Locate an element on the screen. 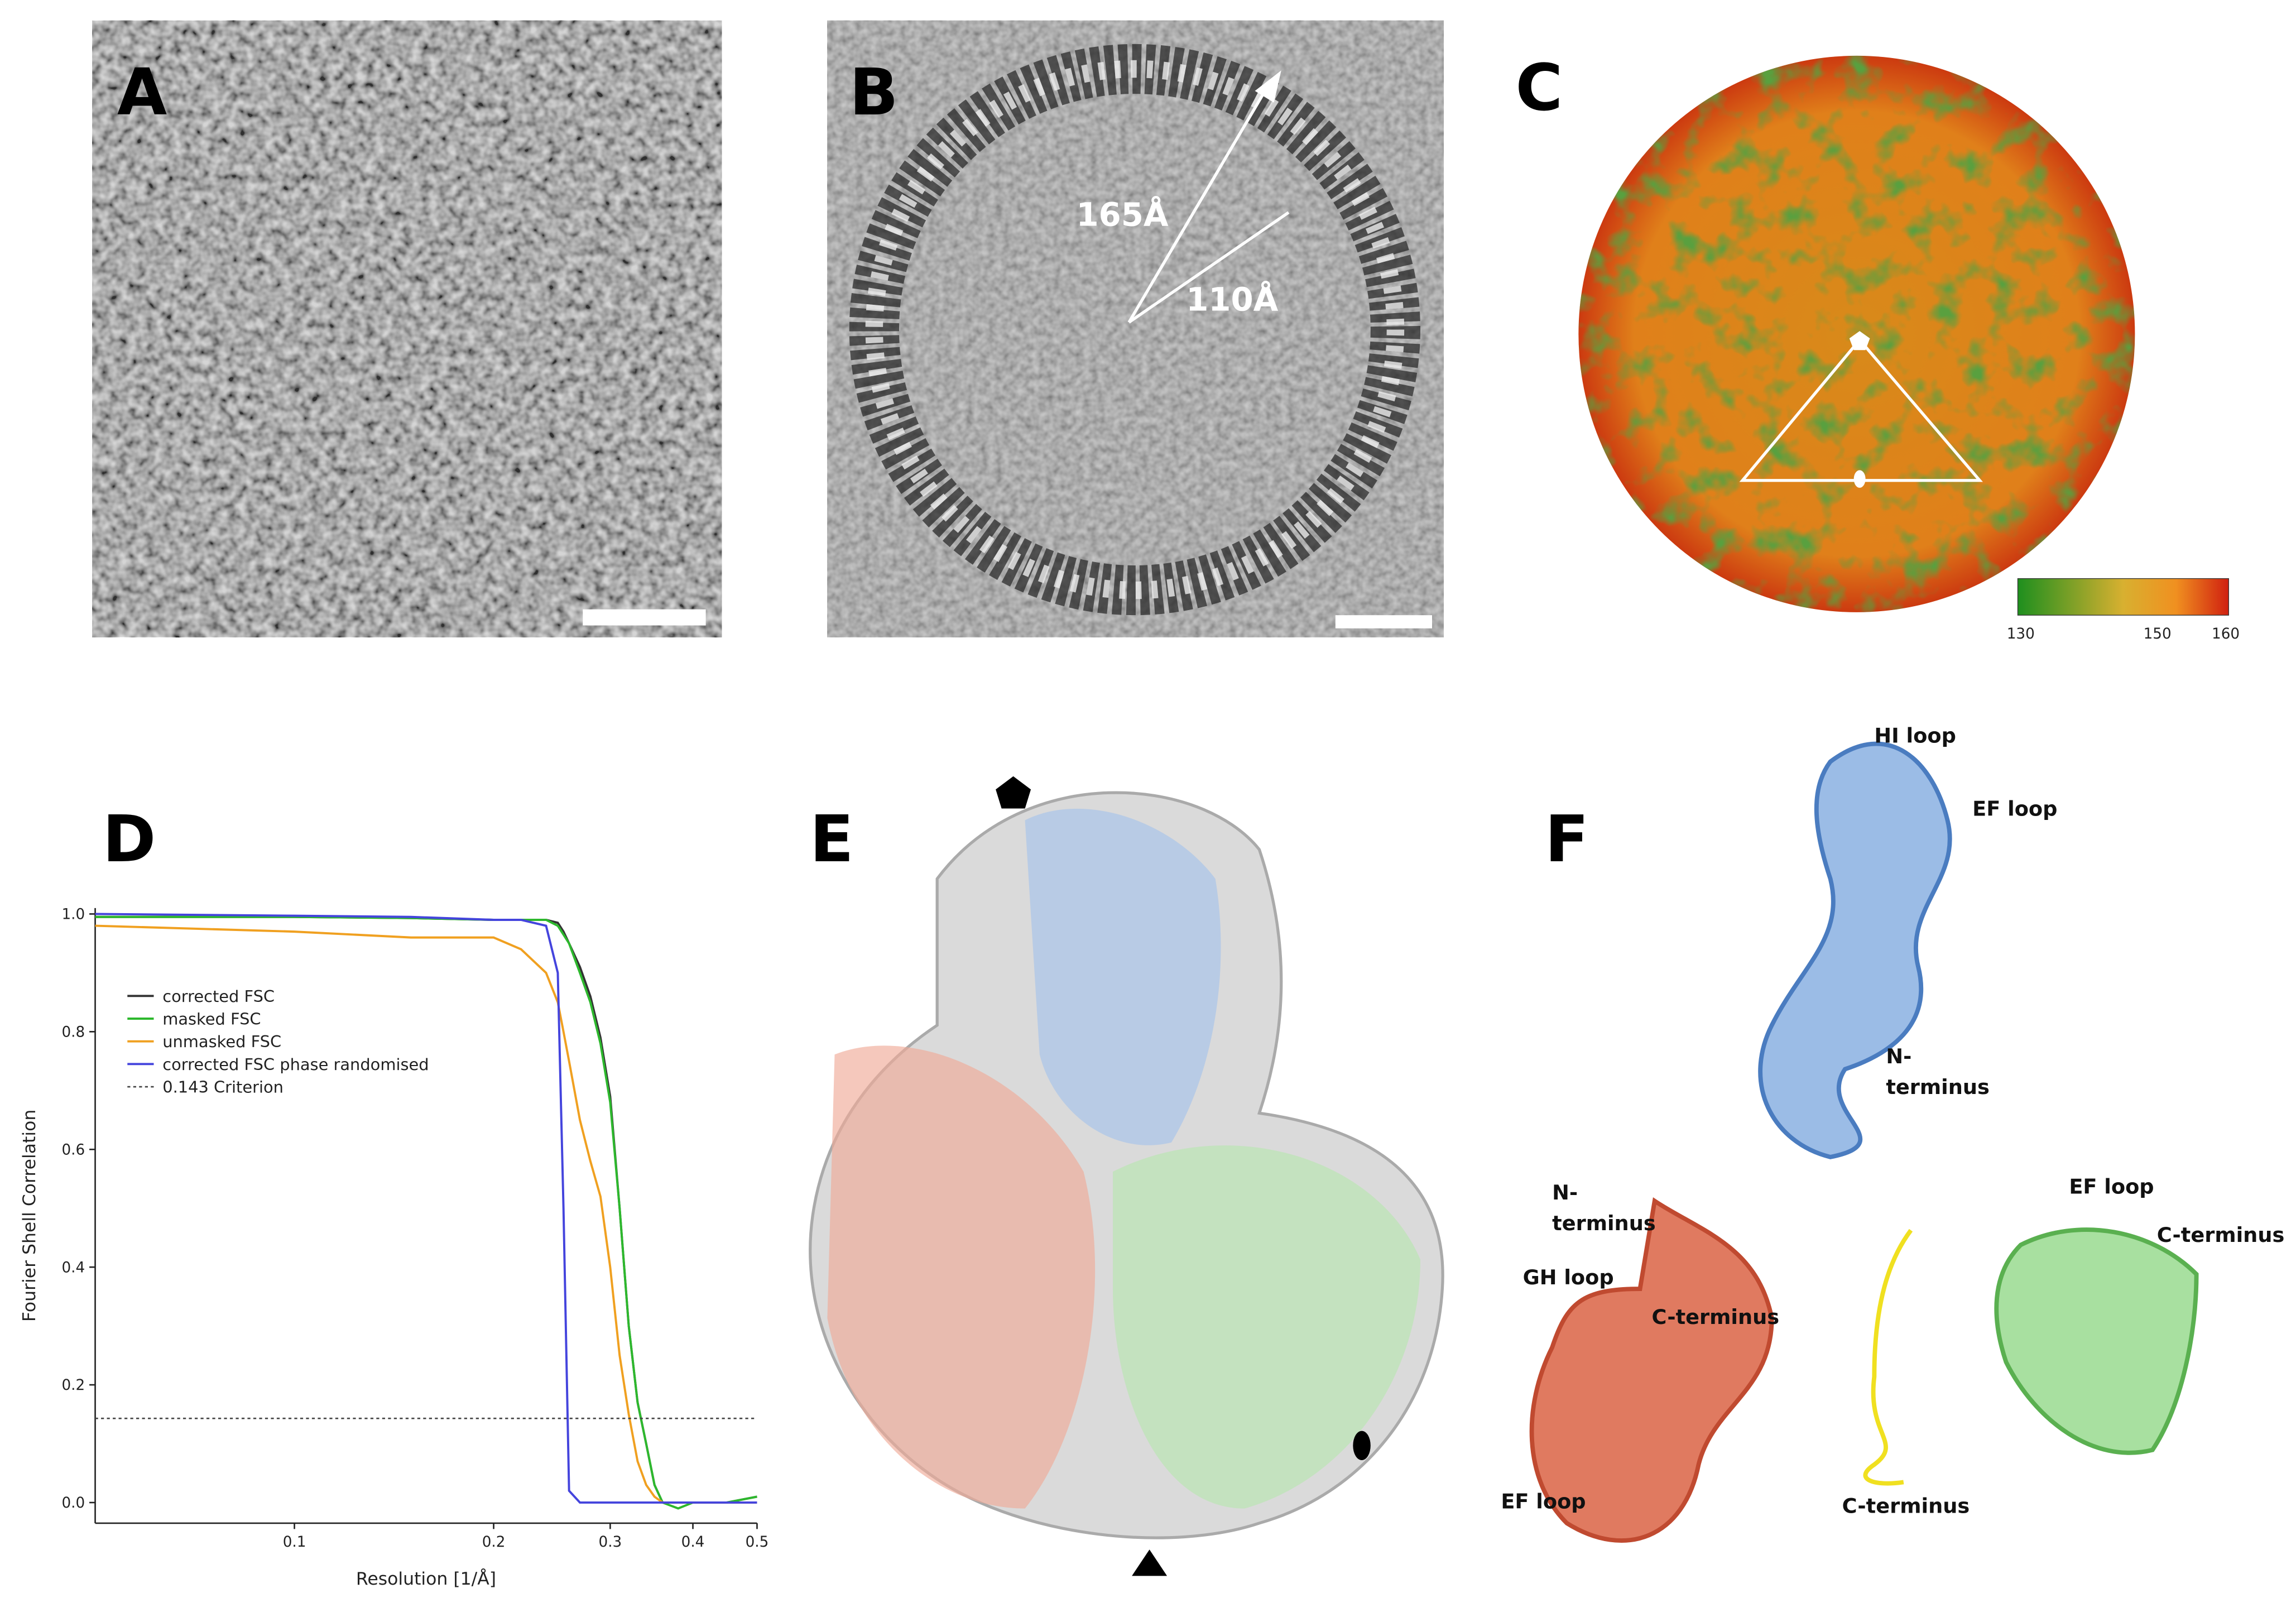 Image resolution: width=2296 pixels, height=1617 pixels. twofold-symbol is located at coordinates (1362, 1446).